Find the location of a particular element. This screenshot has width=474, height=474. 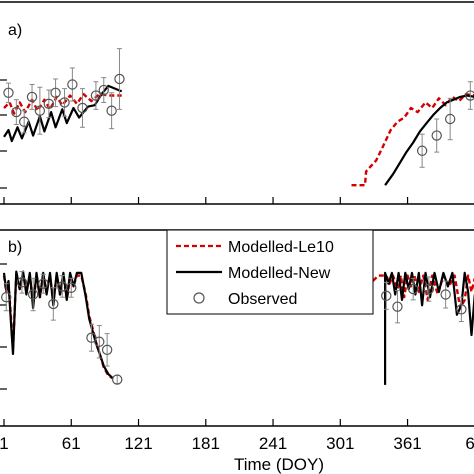

x-tick-label-7: 60 is located at coordinates (469, 443).